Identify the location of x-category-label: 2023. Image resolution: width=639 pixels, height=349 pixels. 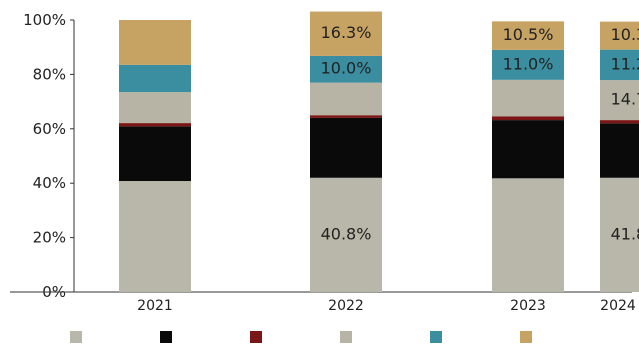
(528, 306).